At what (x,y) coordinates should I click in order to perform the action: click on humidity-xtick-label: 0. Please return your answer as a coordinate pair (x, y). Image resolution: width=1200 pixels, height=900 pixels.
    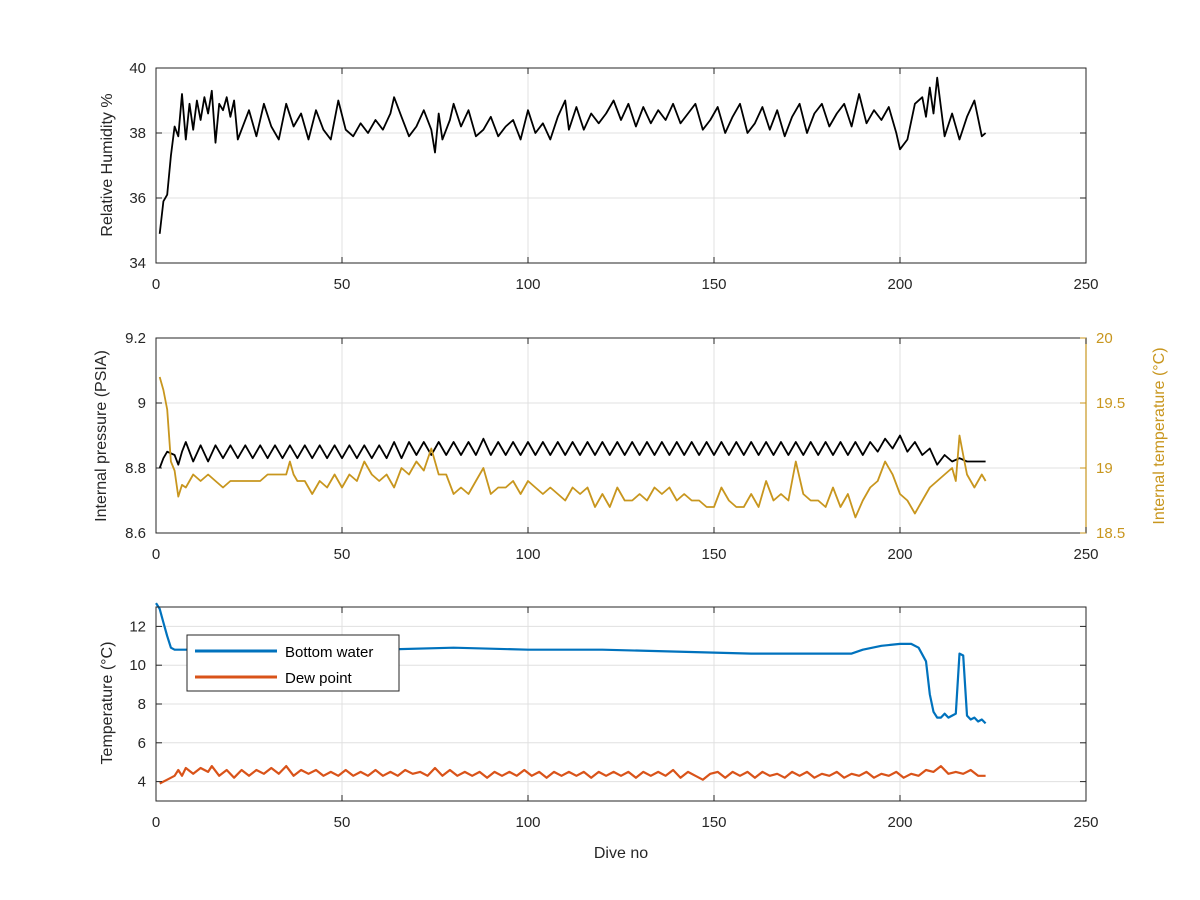
    Looking at the image, I should click on (156, 284).